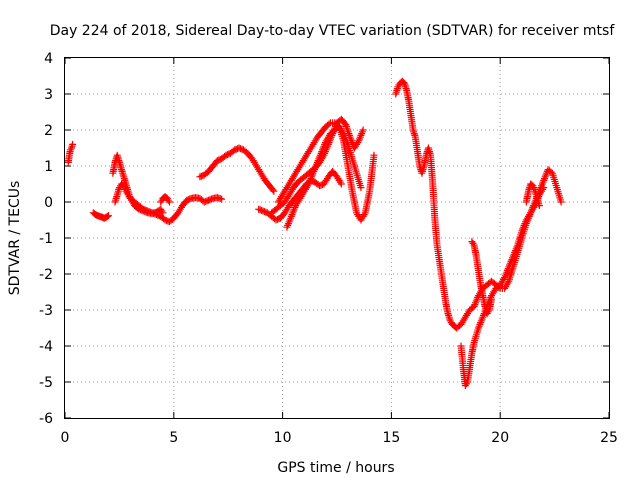 This screenshot has width=640, height=480. Describe the element at coordinates (335, 468) in the screenshot. I see `x-axis-title: GPS time / hours` at that location.